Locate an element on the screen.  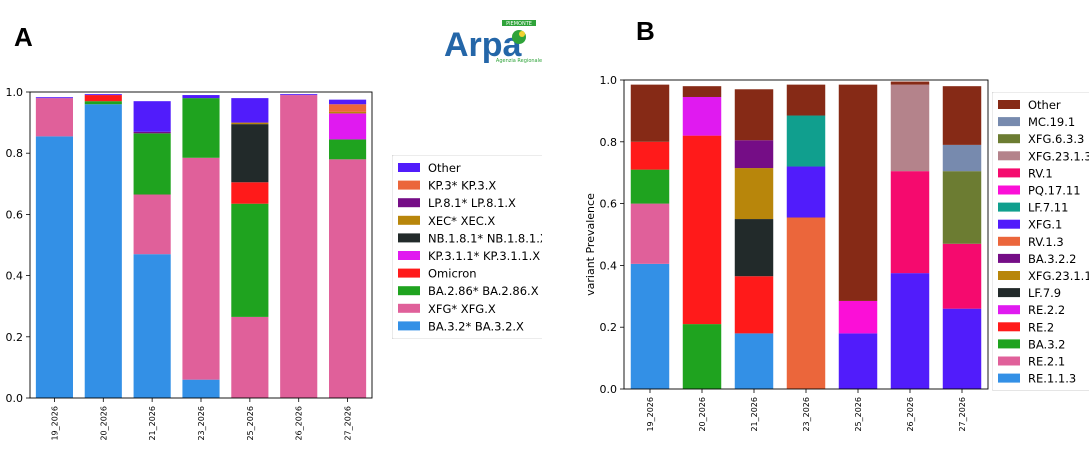
legend-label: XFG.1 is located at coordinates (1045, 225).